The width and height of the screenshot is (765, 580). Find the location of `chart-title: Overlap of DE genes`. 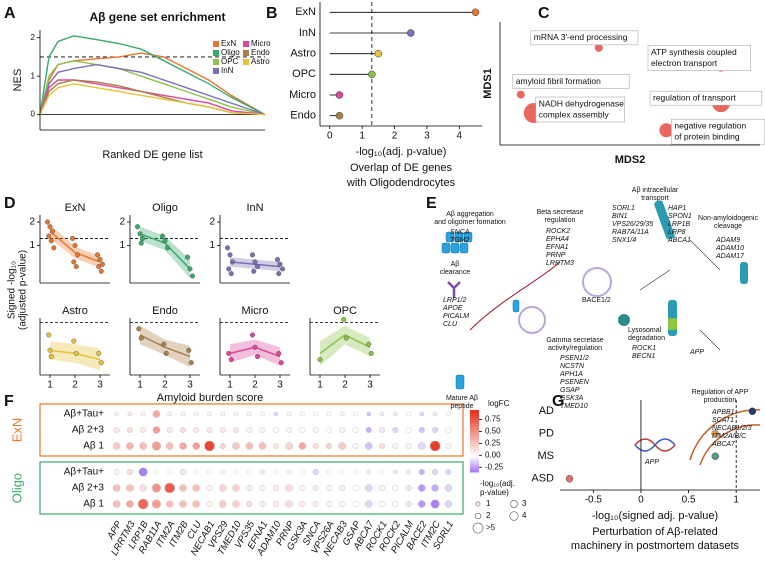

chart-title: Overlap of DE genes is located at coordinates (401, 168).